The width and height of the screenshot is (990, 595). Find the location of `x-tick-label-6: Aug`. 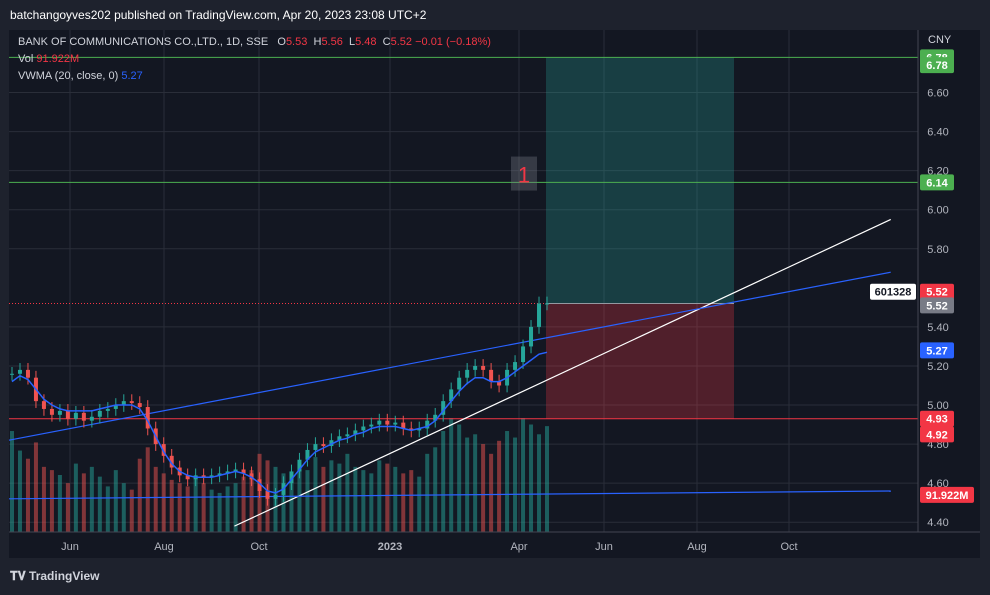

x-tick-label-6: Aug is located at coordinates (697, 547).